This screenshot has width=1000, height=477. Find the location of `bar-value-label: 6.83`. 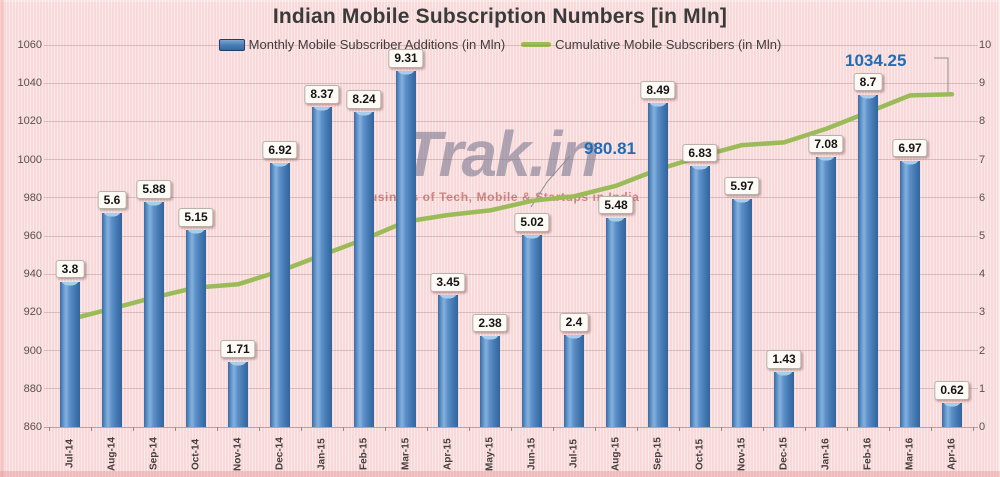

bar-value-label: 6.83 is located at coordinates (700, 153).